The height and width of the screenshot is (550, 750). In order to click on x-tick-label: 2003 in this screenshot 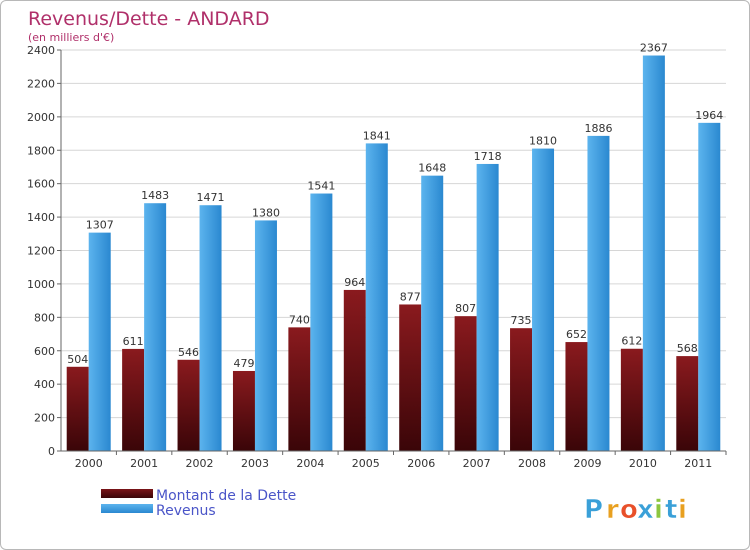, I will do `click(255, 463)`.